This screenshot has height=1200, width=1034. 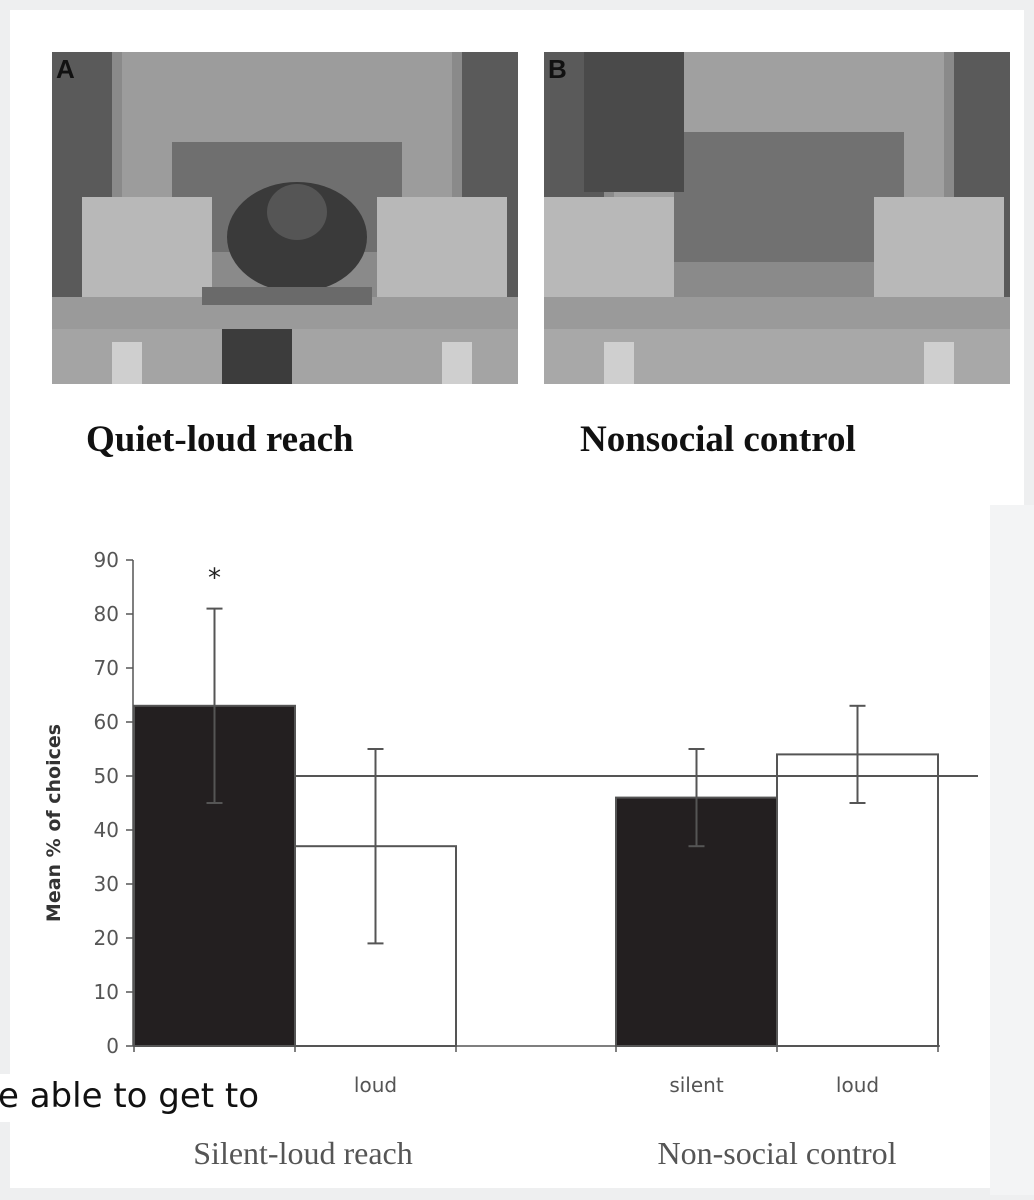 What do you see at coordinates (106, 614) in the screenshot?
I see `y-tick-label: 80` at bounding box center [106, 614].